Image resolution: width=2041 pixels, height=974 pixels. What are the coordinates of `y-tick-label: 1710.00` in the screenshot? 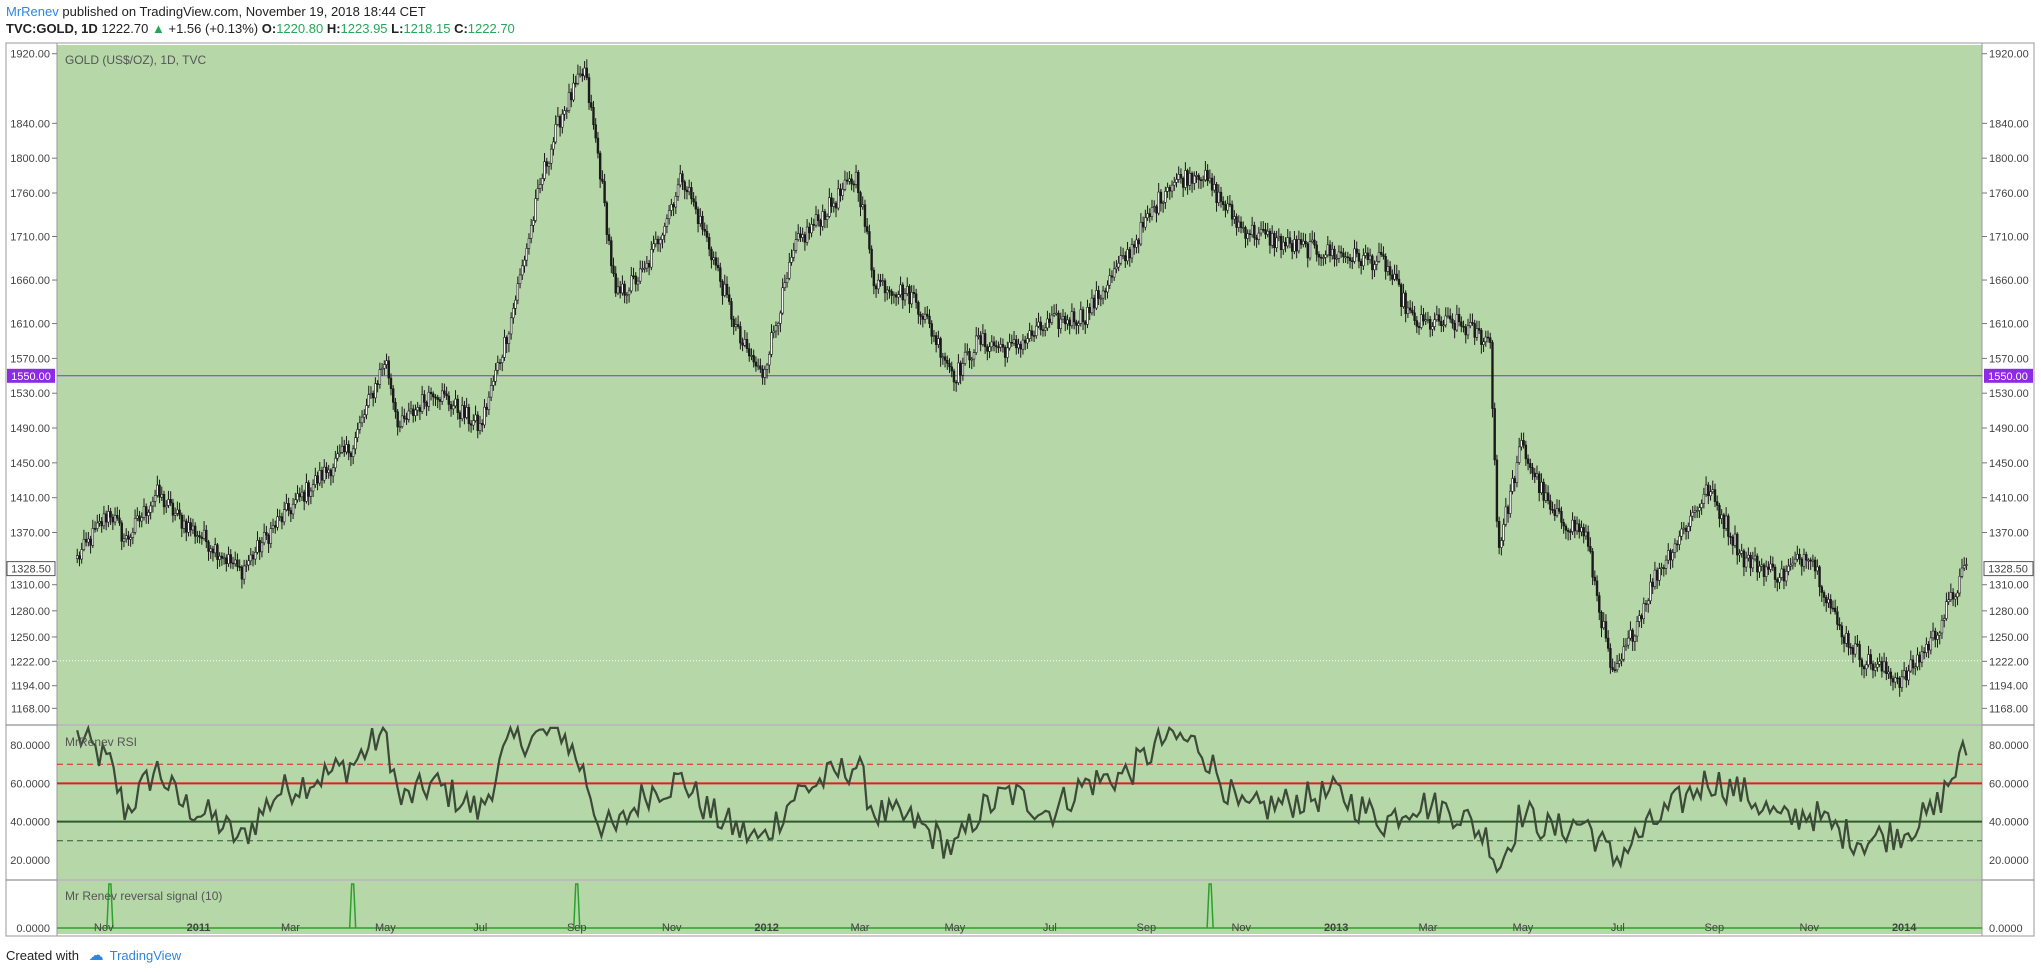 It's located at (30, 238).